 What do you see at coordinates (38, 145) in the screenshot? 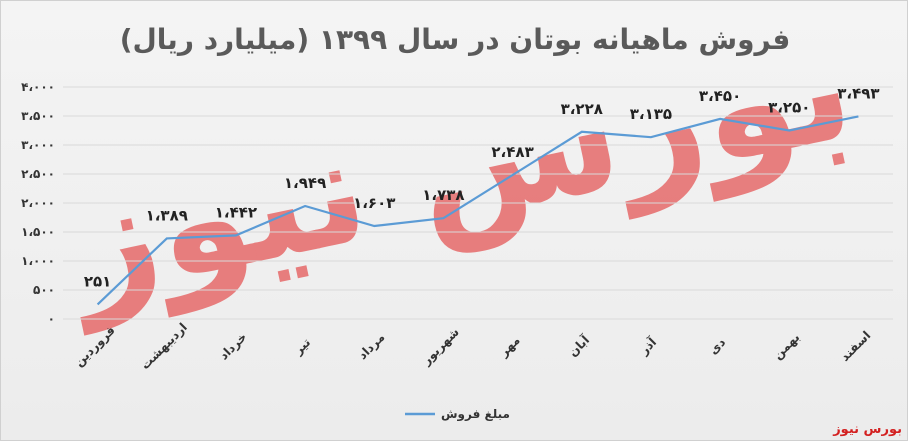
I see `y-tick-label: ۳،۰۰۰` at bounding box center [38, 145].